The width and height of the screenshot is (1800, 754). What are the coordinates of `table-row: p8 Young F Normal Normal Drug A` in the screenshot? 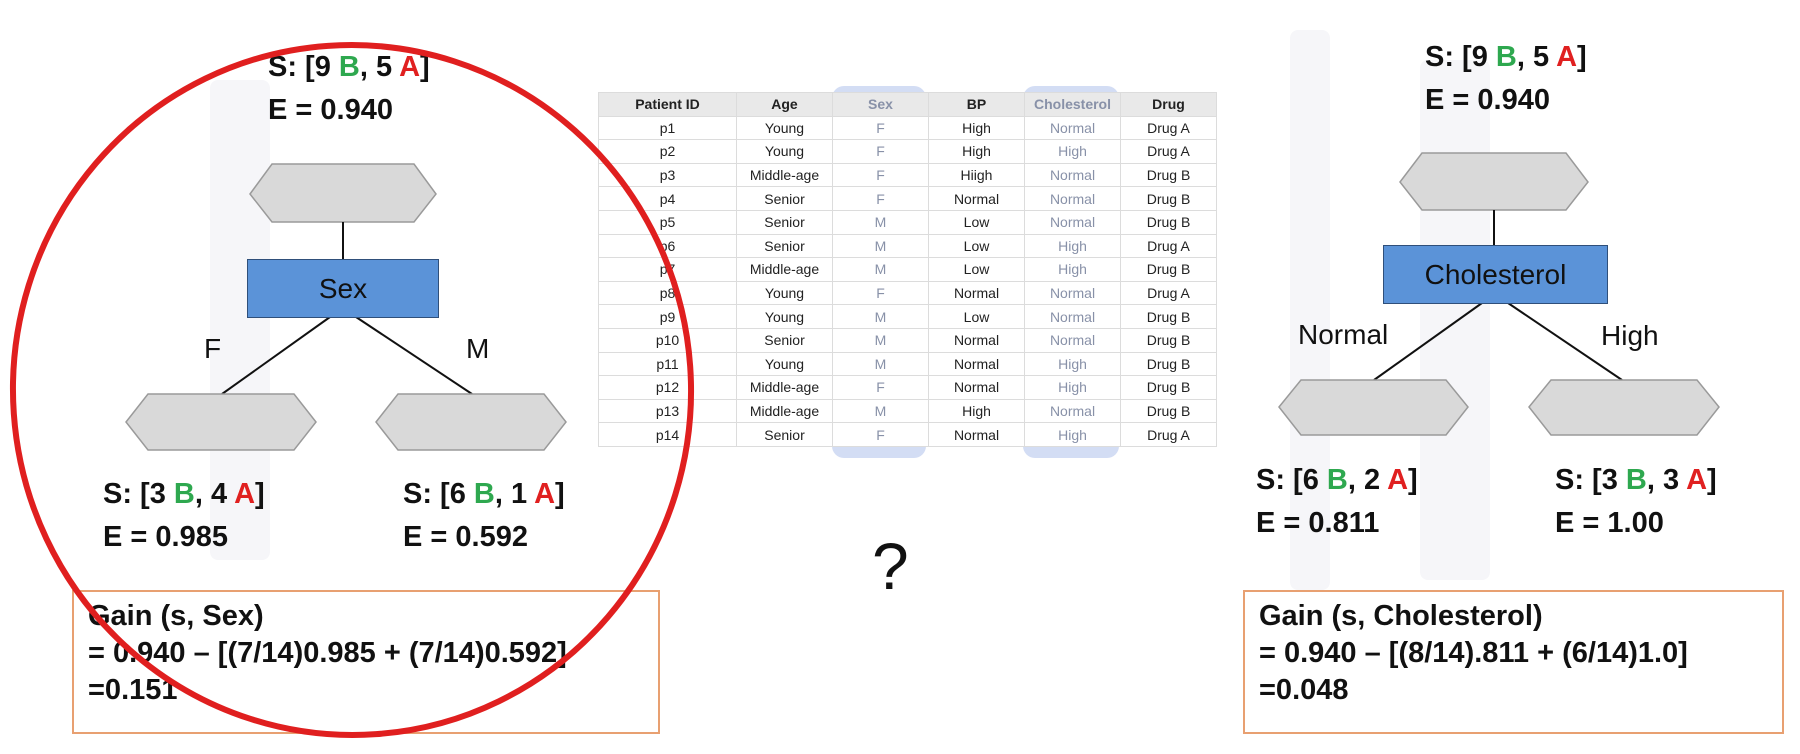 It's located at (907, 293).